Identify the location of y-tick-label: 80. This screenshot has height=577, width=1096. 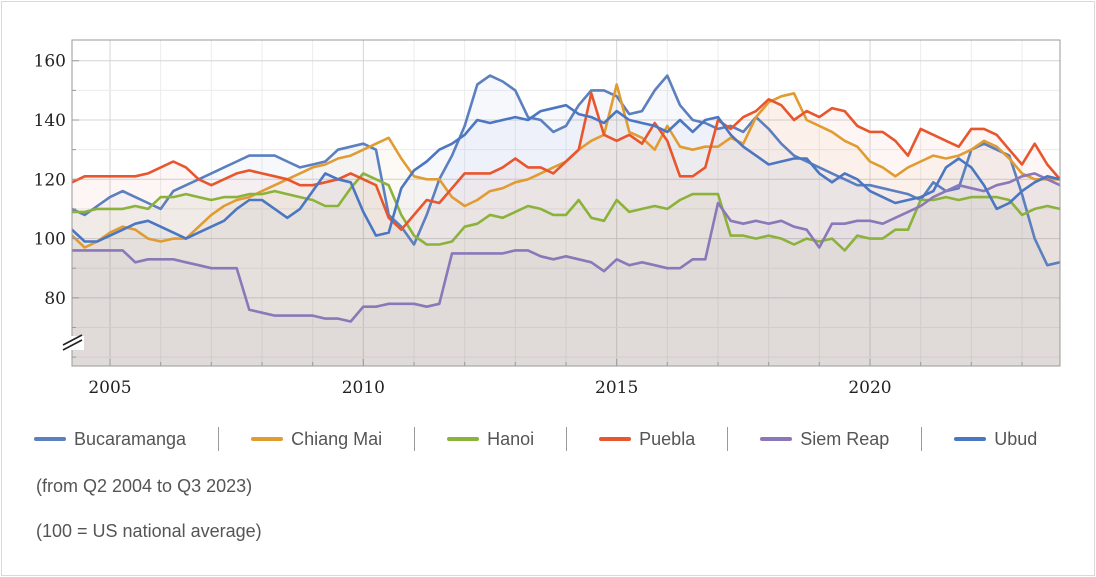
(55, 299).